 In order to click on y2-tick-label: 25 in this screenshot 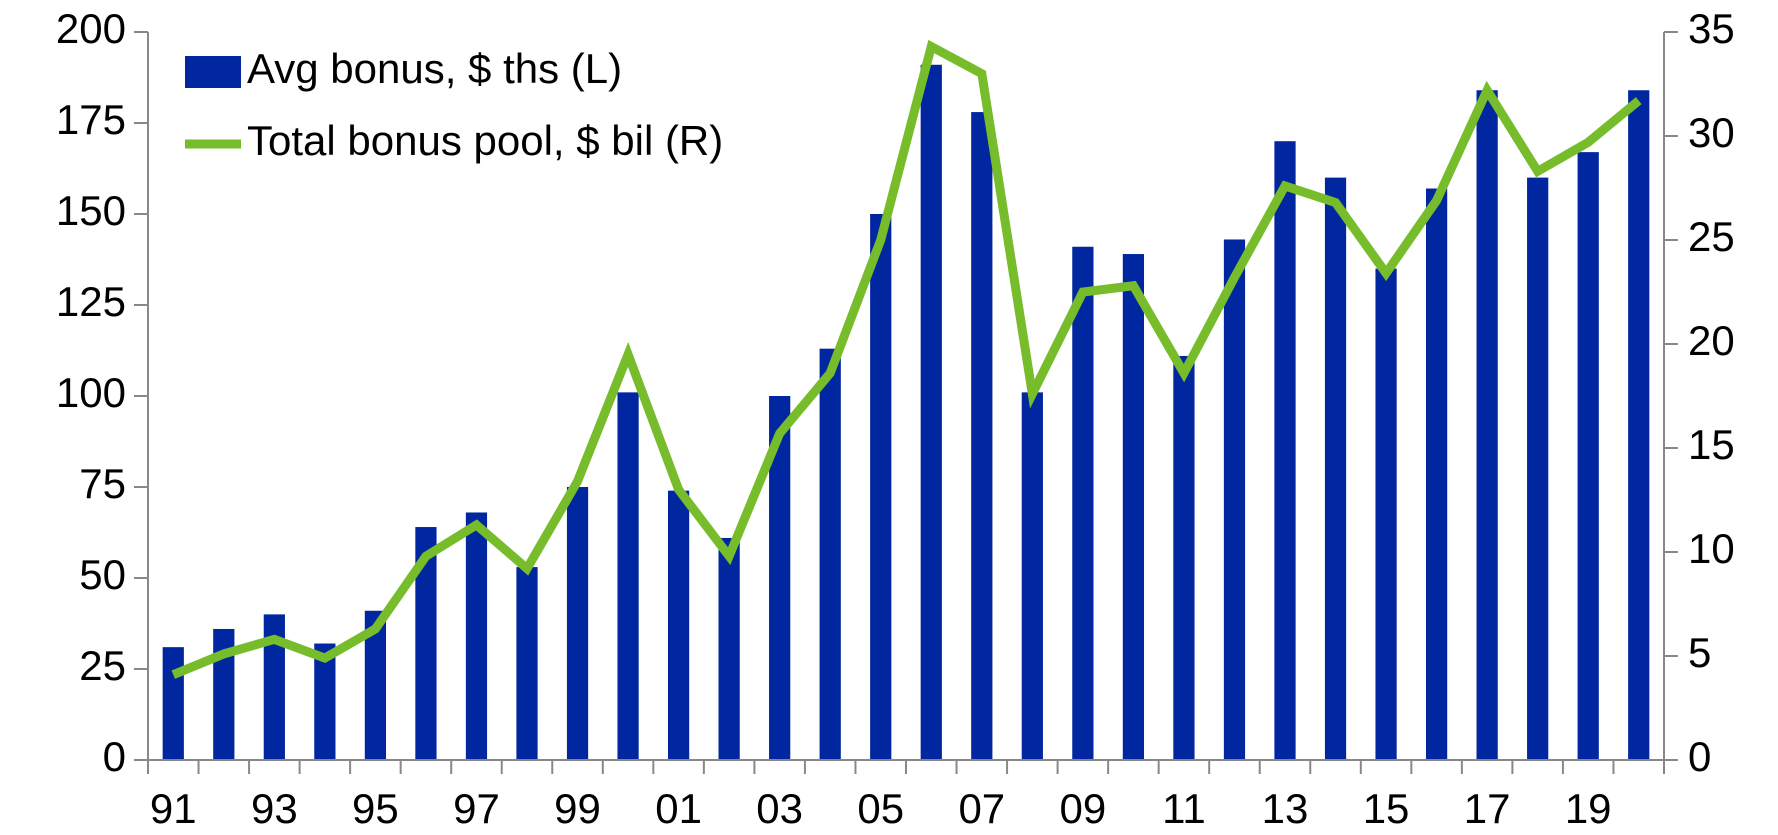, I will do `click(1711, 236)`.